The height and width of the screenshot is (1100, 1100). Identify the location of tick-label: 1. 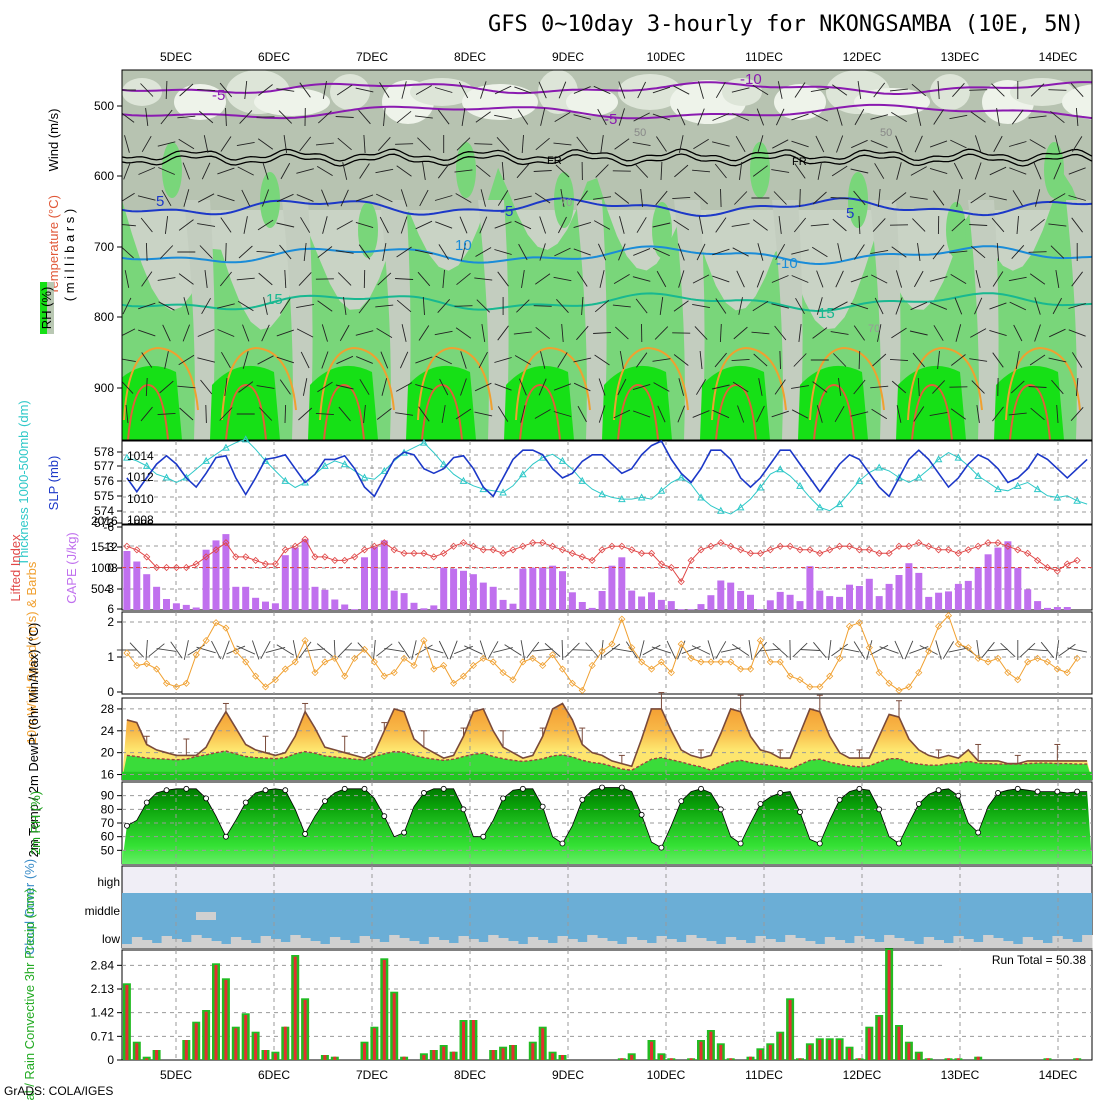
(110, 657).